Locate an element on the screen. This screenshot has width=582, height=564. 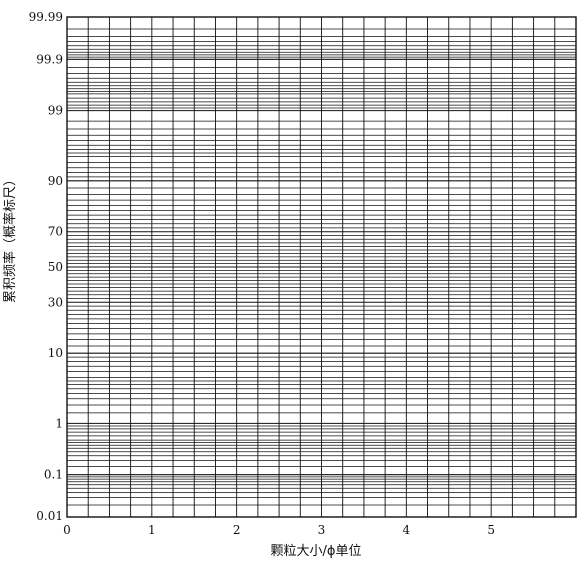
y-tick-label: 1 is located at coordinates (59, 423).